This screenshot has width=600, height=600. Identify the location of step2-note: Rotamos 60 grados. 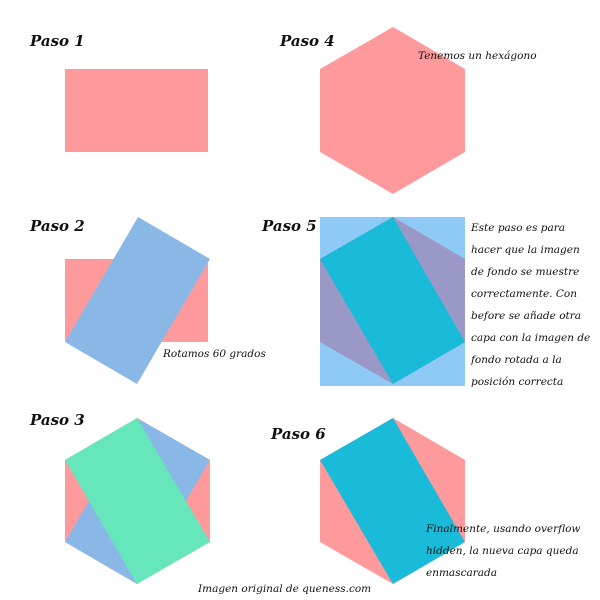
(214, 354).